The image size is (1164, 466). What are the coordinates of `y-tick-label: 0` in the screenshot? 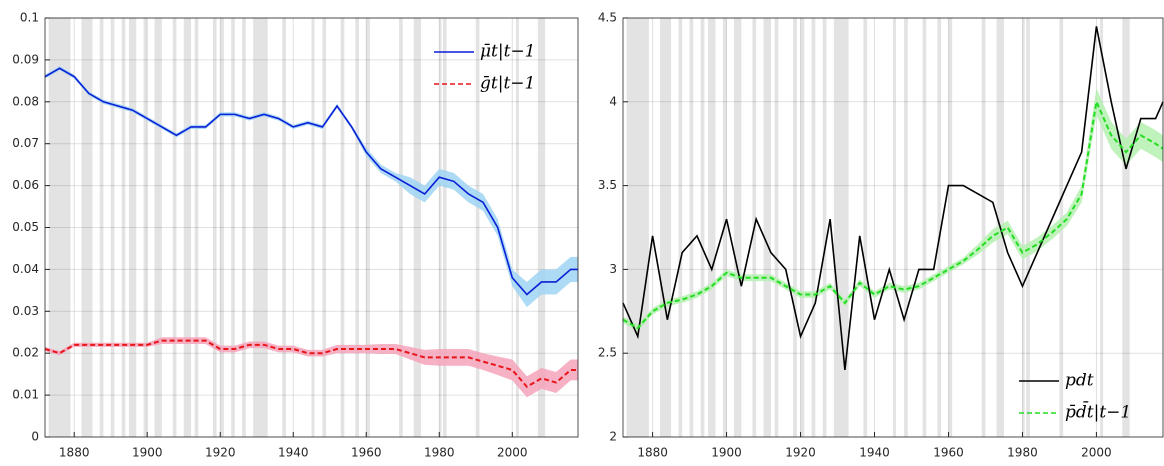 It's located at (35, 437).